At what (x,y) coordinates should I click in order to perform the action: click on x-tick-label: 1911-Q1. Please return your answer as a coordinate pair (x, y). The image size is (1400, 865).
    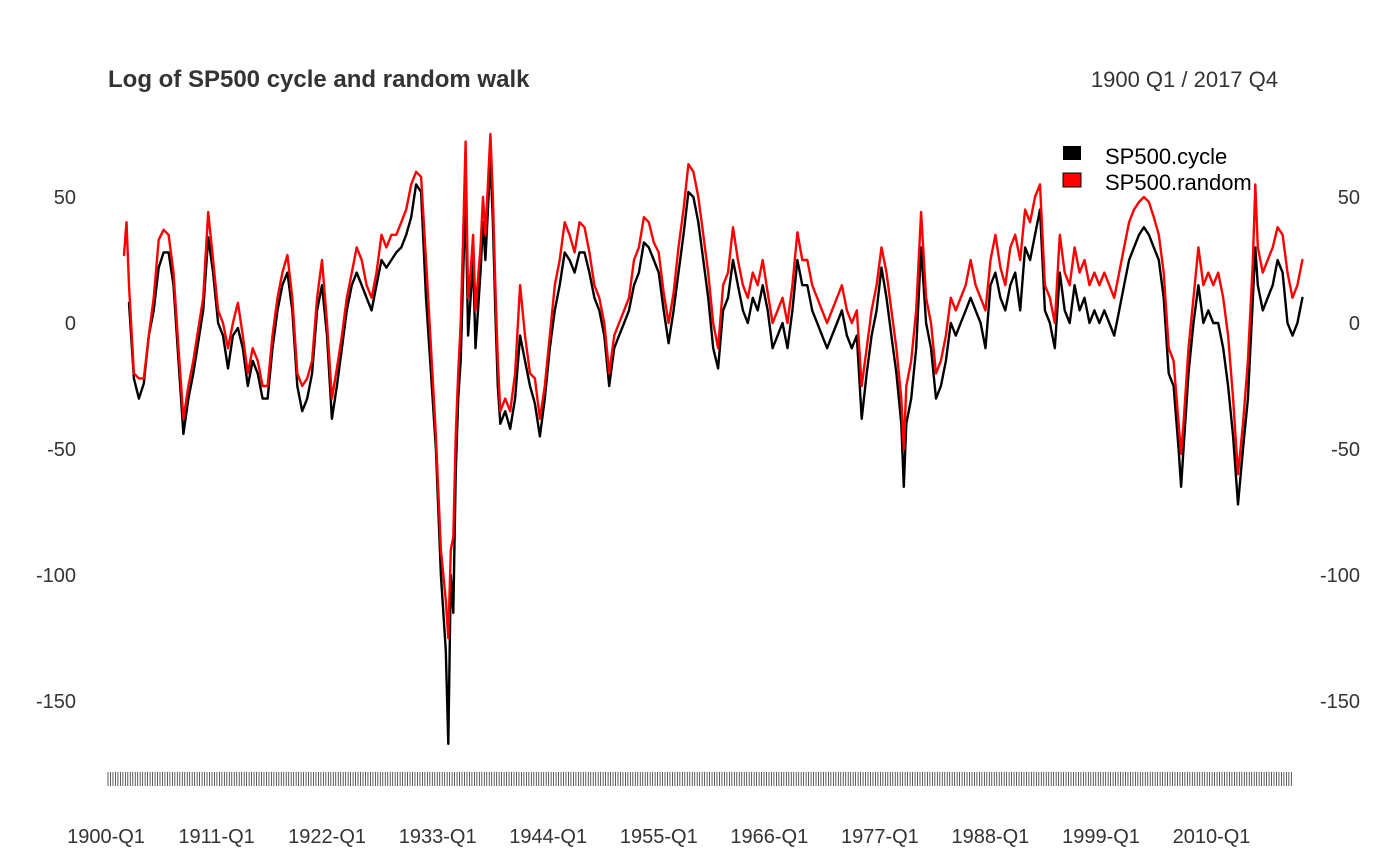
    Looking at the image, I should click on (216, 837).